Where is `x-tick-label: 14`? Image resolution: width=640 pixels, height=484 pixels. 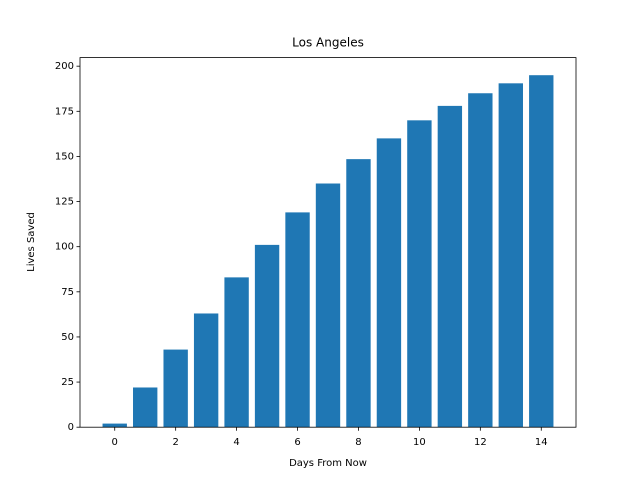
x-tick-label: 14 is located at coordinates (541, 442).